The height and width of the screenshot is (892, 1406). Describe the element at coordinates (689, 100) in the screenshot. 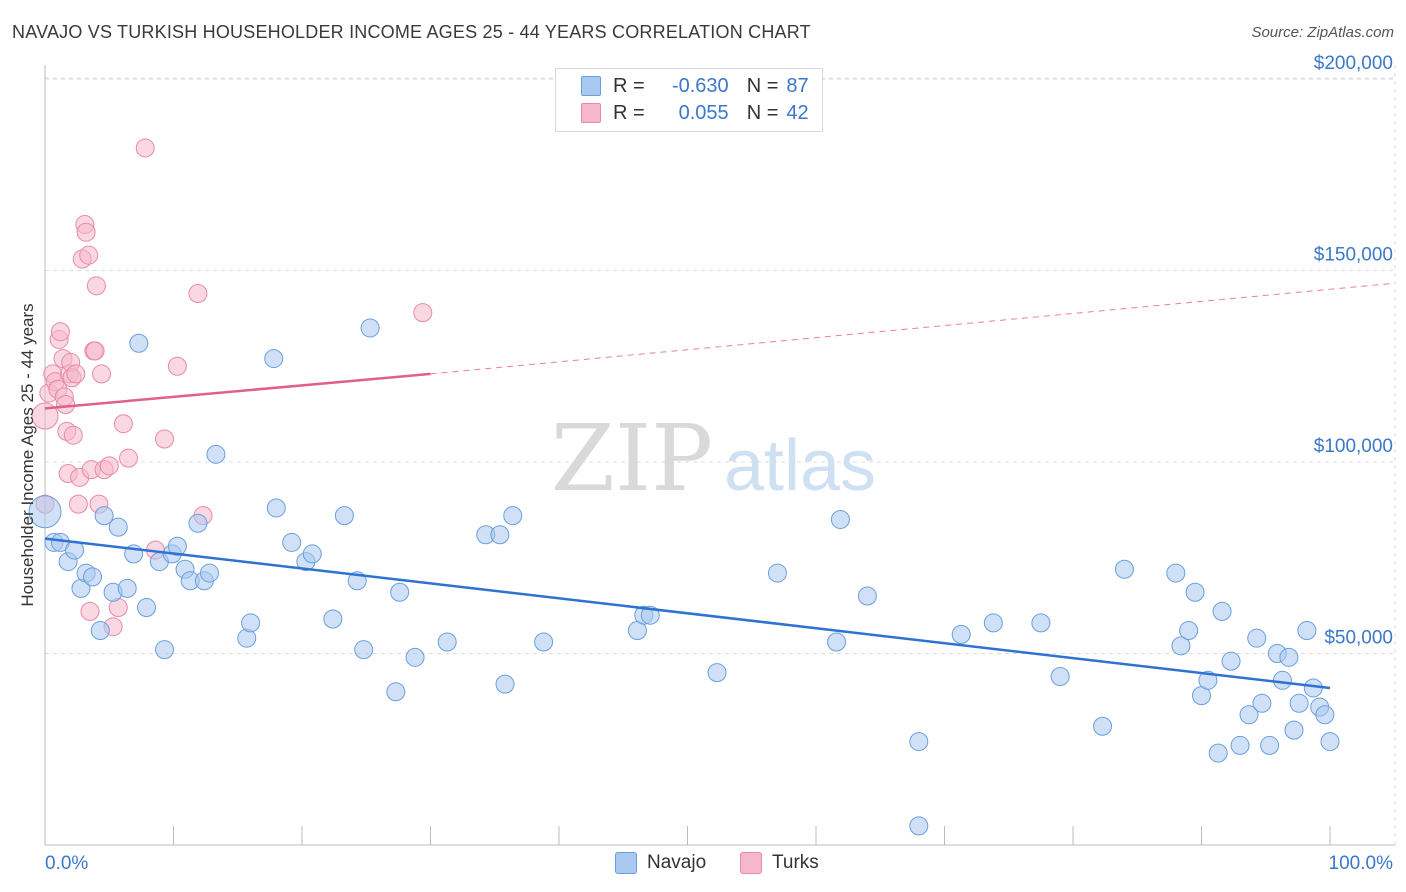

I see `correlation-stats-box: R = -0.630 N = 87 R = 0.055 N = 42` at that location.